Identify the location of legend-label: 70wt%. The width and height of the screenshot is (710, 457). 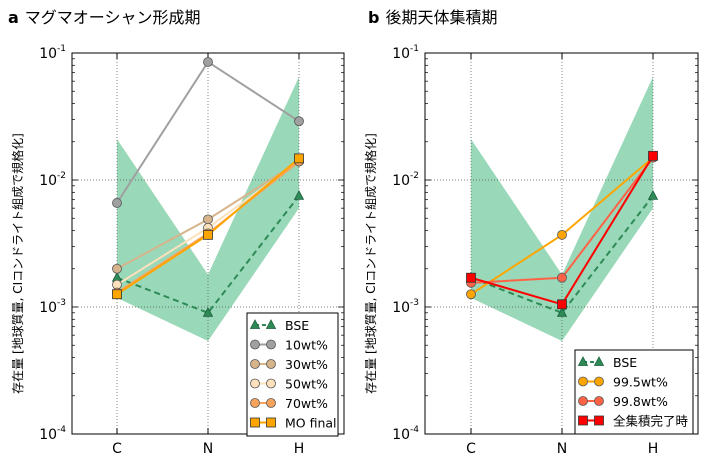
(306, 403).